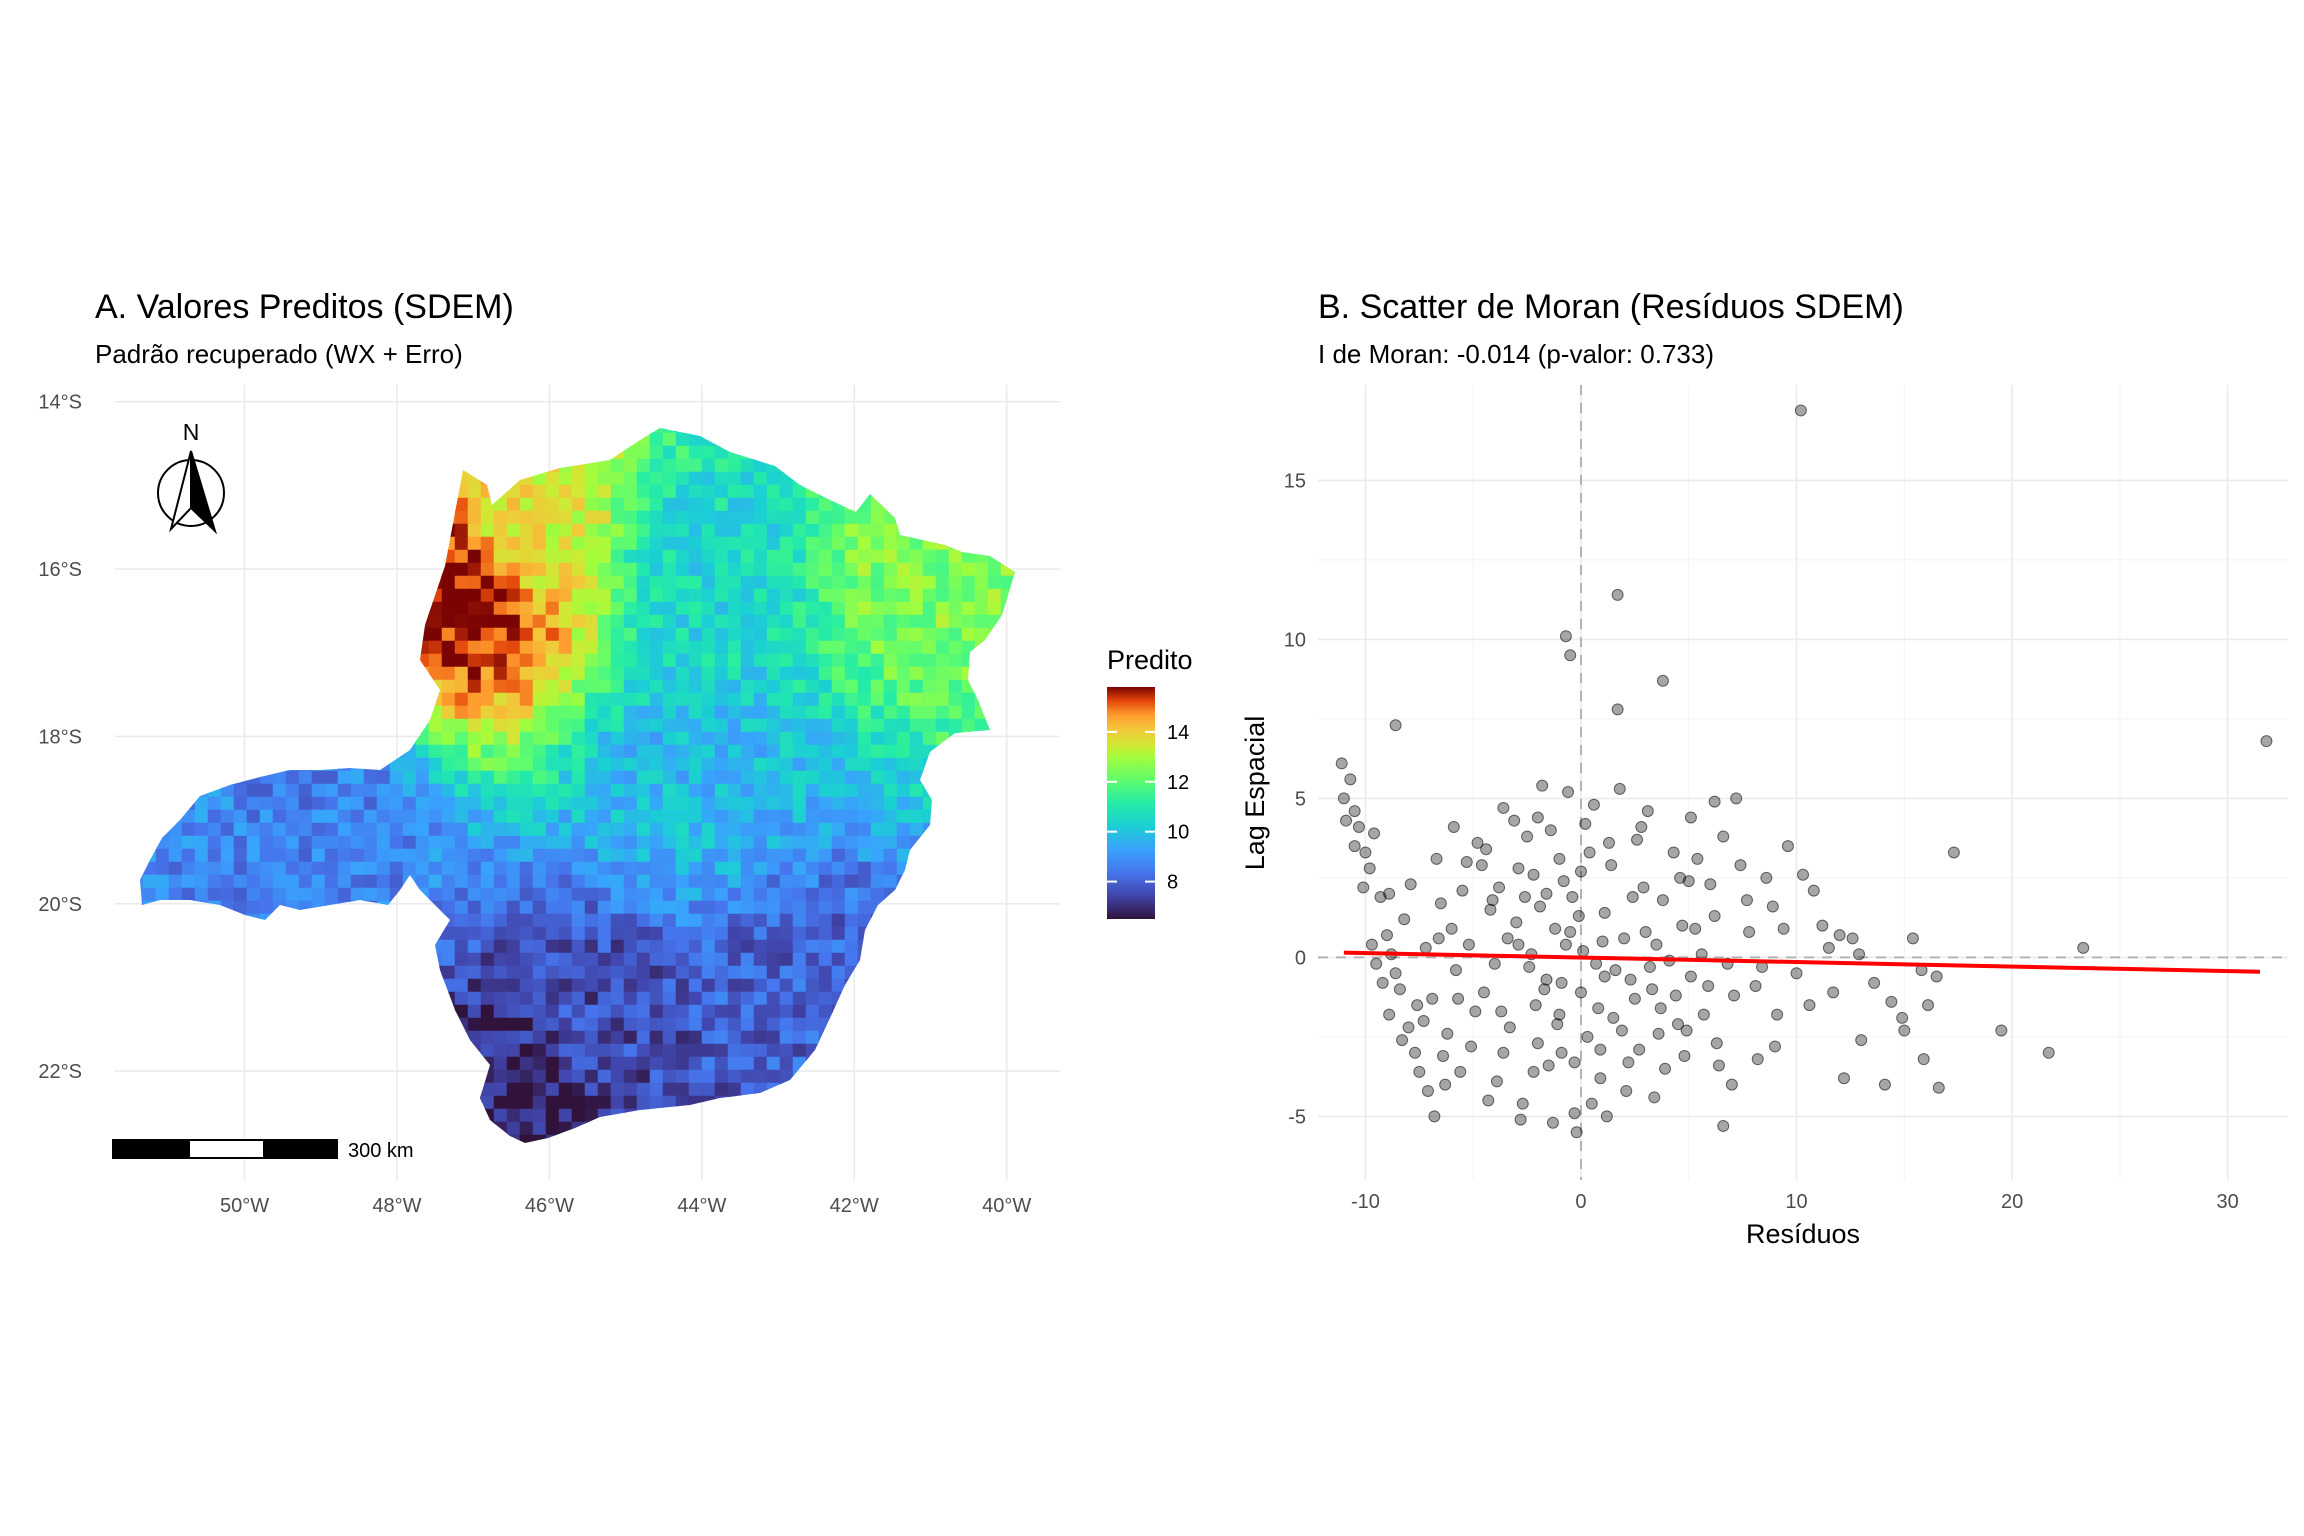 This screenshot has height=1536, width=2304. I want to click on scale-bar-label: 300 km, so click(381, 1151).